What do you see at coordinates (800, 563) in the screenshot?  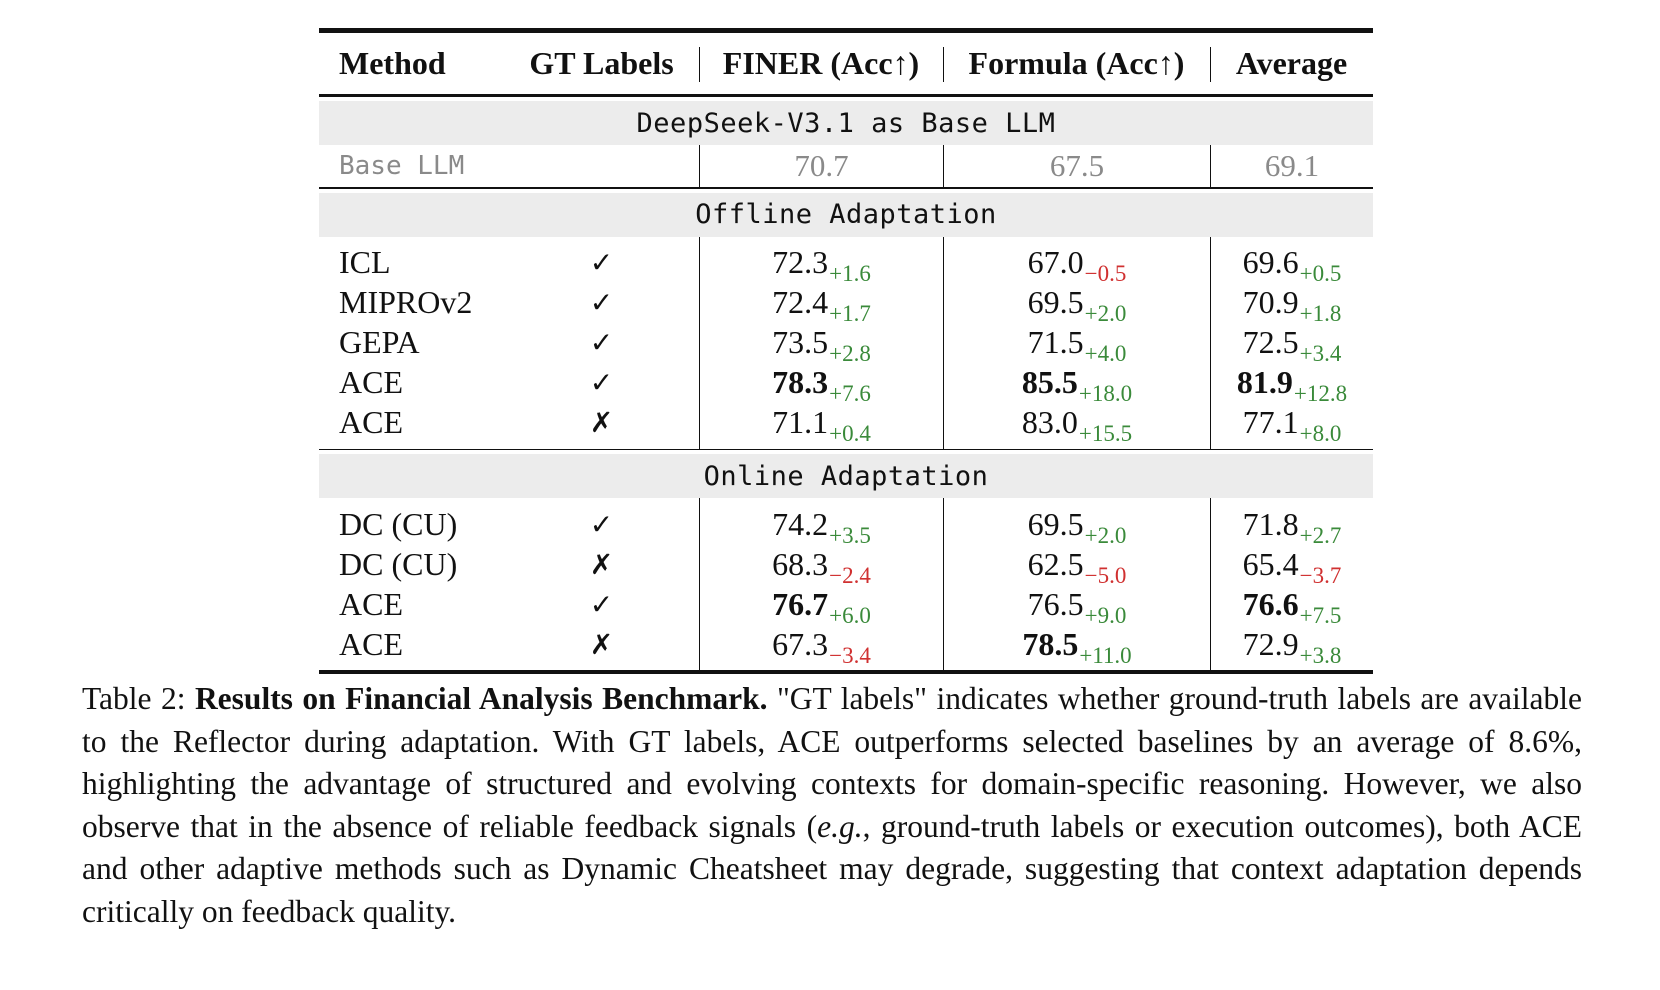 I see `finer-score: 68.3` at bounding box center [800, 563].